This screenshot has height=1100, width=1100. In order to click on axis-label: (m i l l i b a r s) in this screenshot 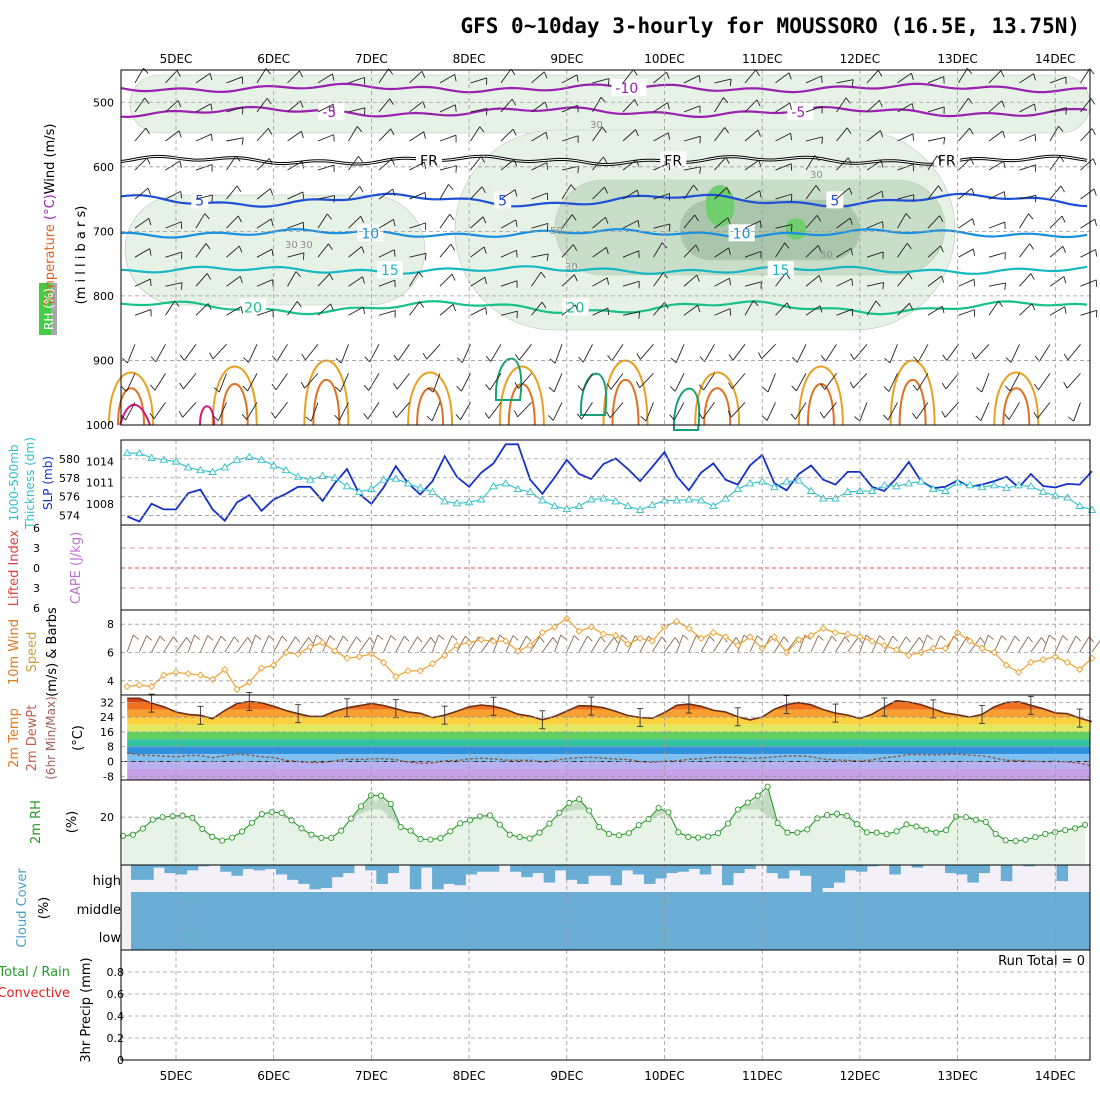, I will do `click(81, 255)`.